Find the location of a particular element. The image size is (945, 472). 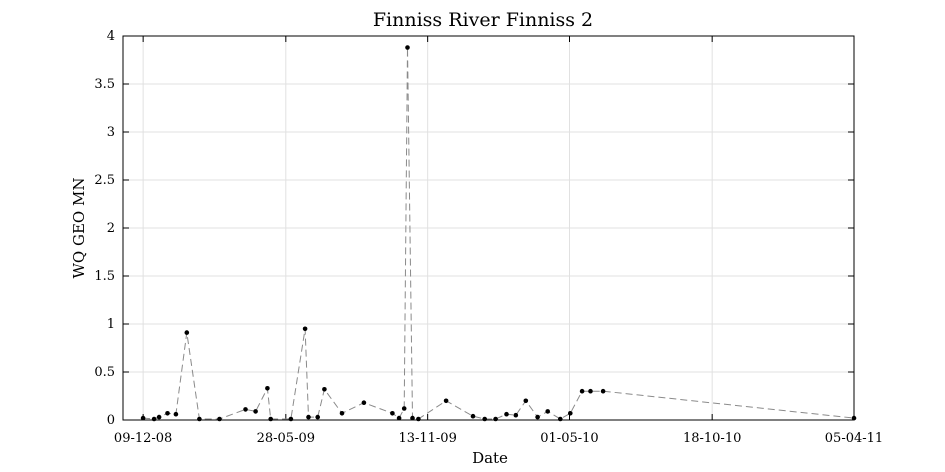

y-tick-label: 2 is located at coordinates (111, 228).